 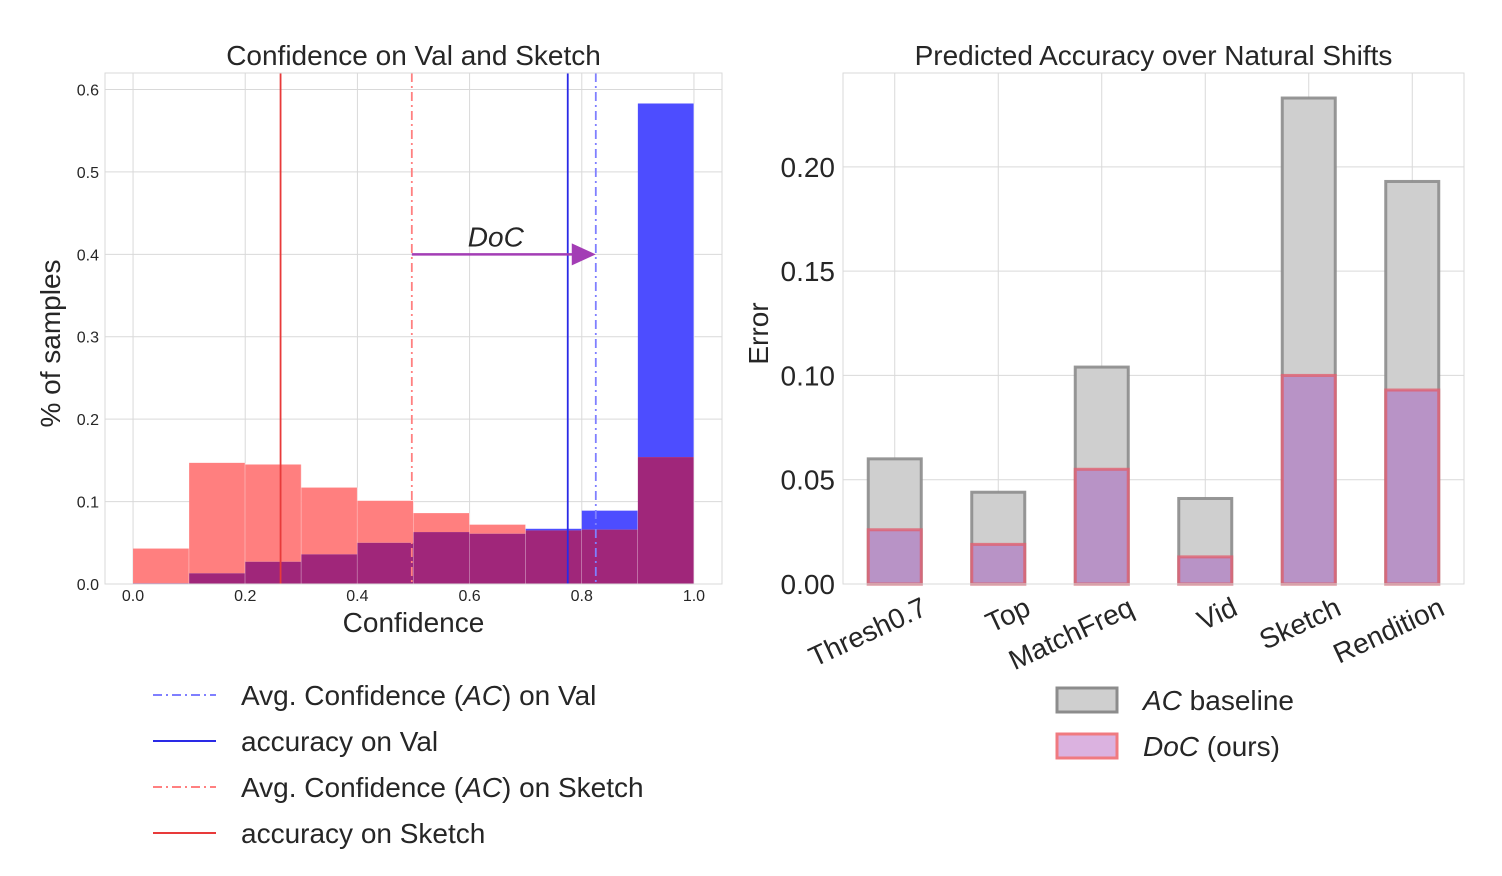 I want to click on y-tick-label: 0.10, so click(x=808, y=375).